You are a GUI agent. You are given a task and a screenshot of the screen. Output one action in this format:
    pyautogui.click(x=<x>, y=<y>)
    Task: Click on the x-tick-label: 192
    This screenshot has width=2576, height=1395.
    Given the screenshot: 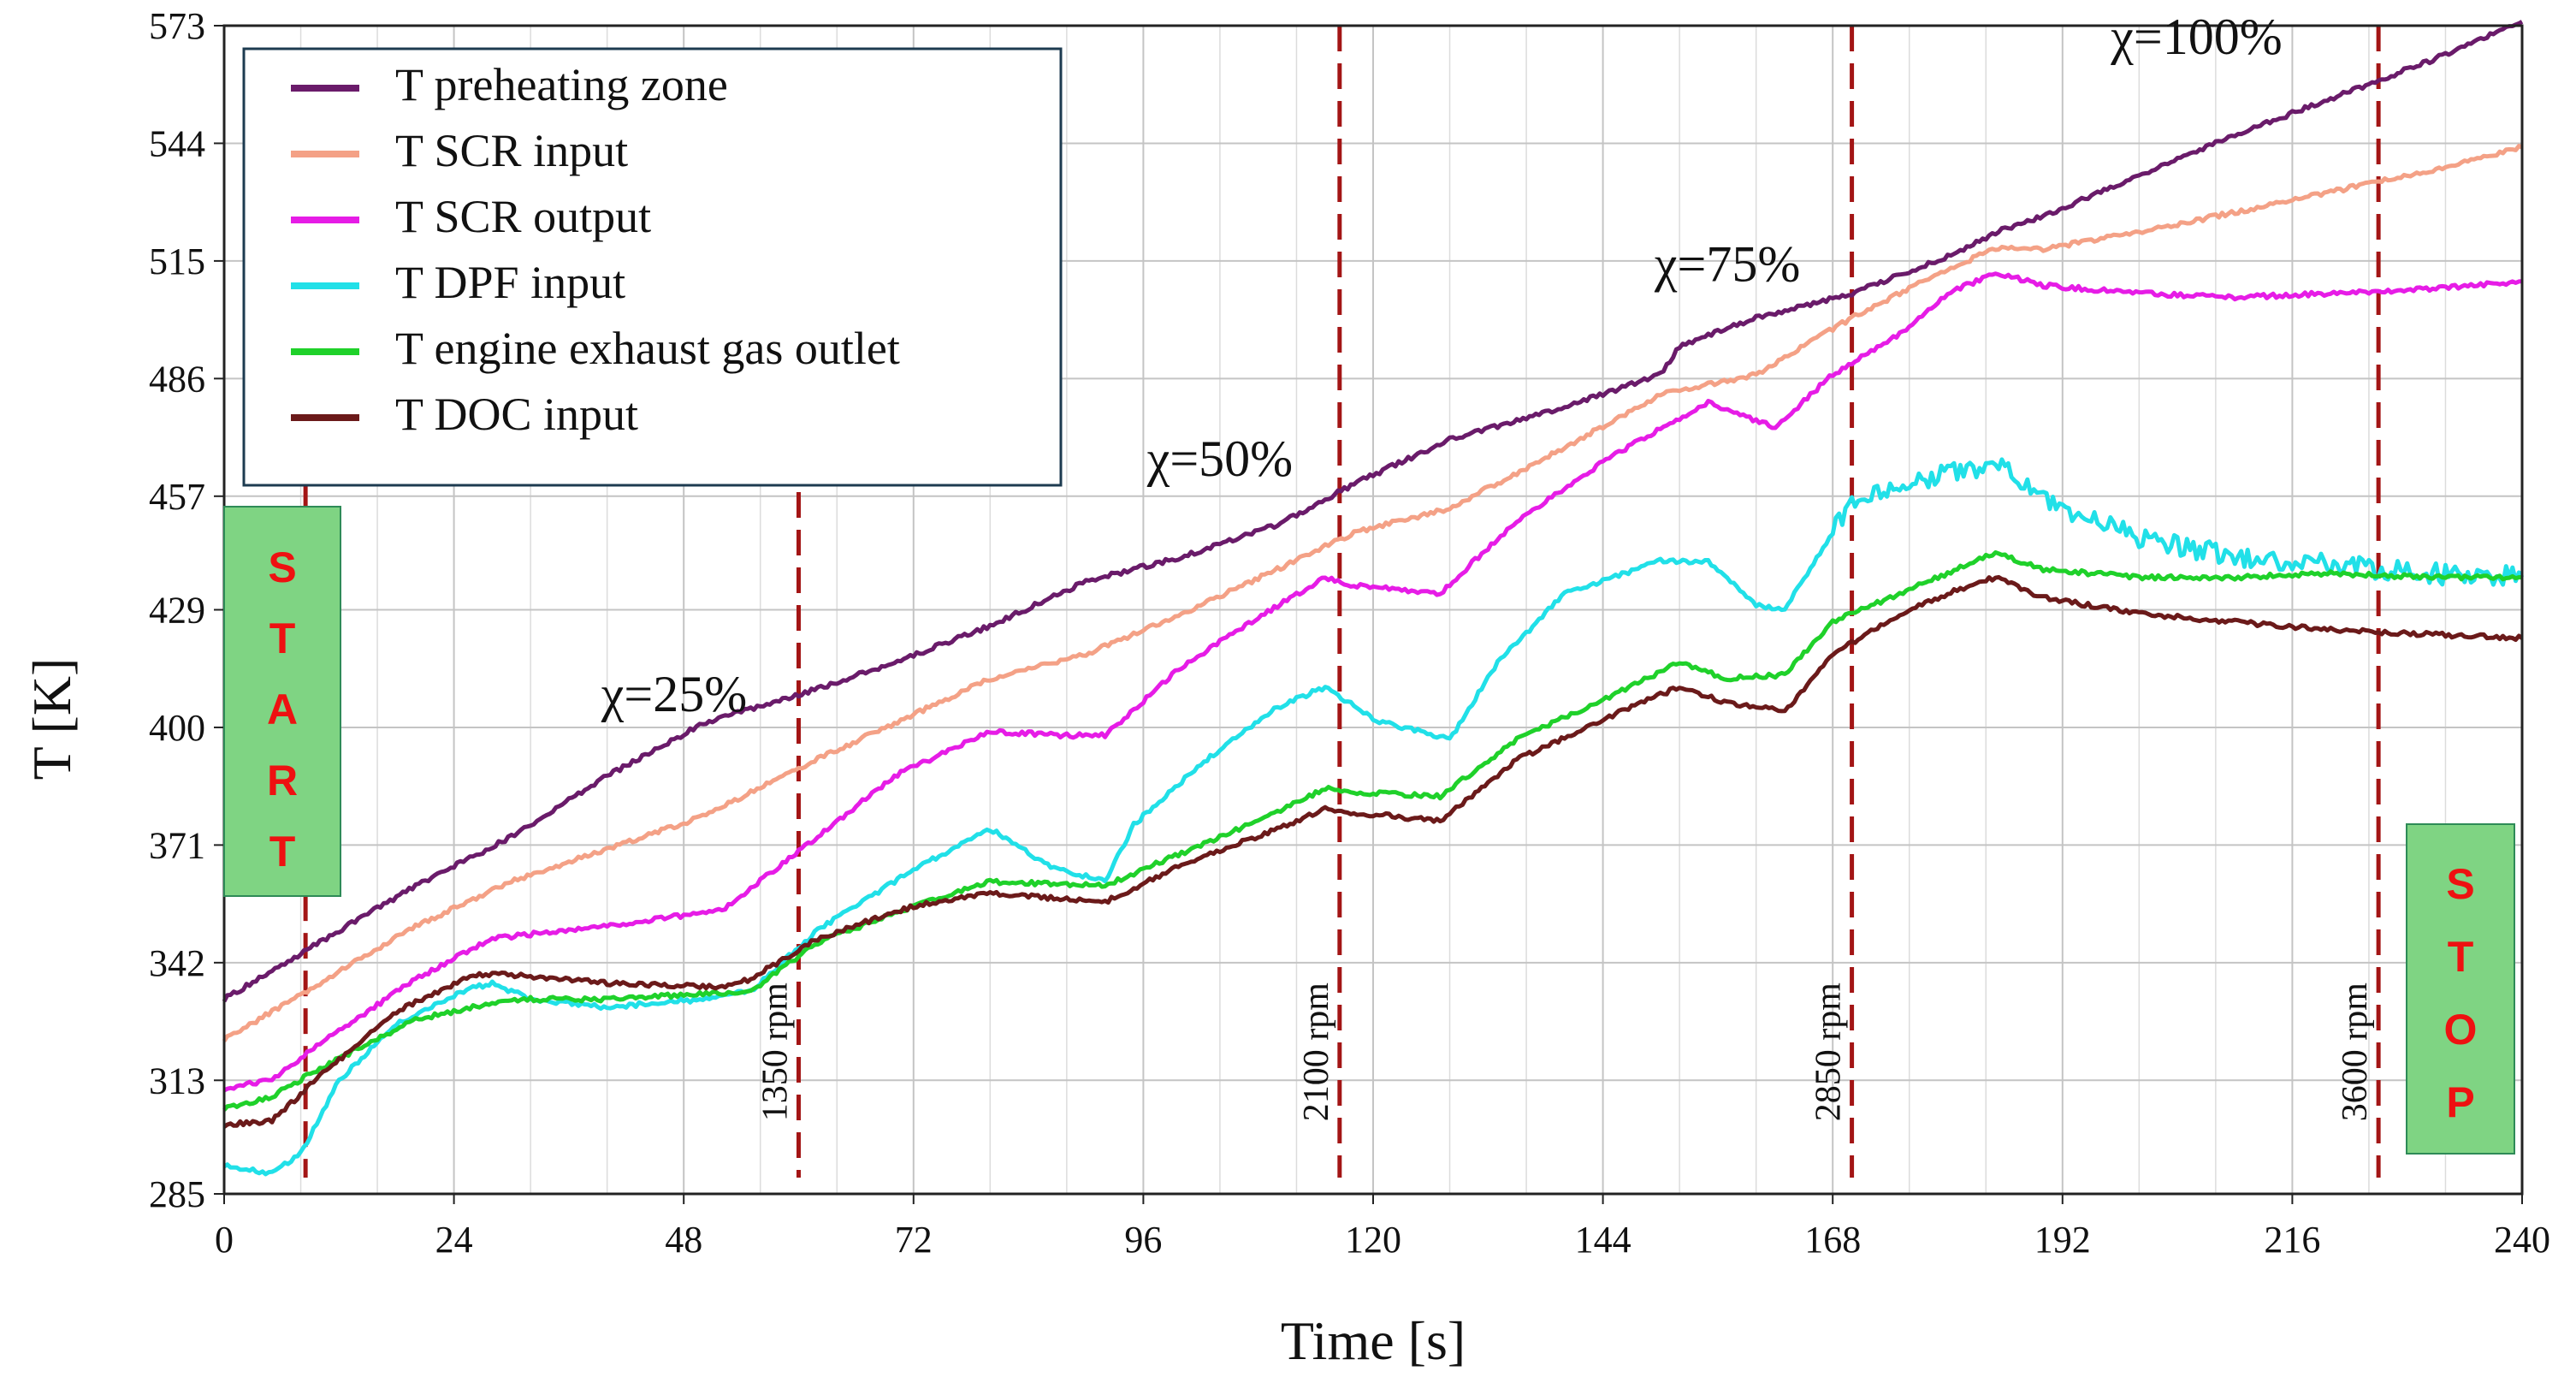 What is the action you would take?
    pyautogui.click(x=2062, y=1240)
    